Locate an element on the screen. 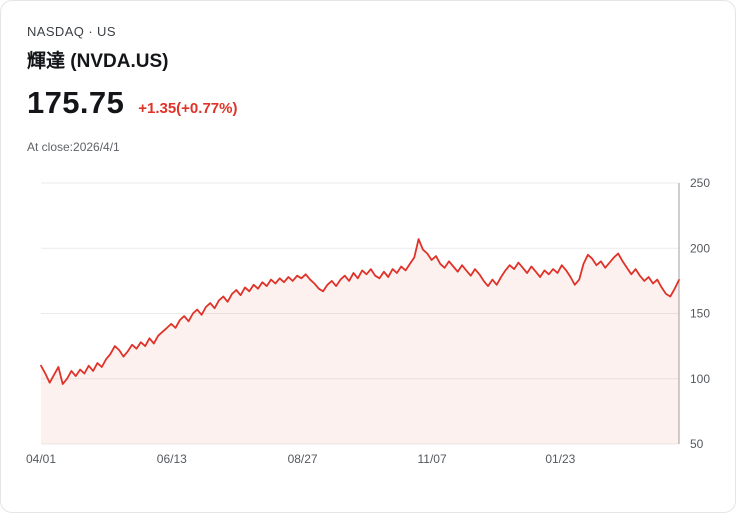  exchange-label: NASDAQ · US is located at coordinates (71, 31).